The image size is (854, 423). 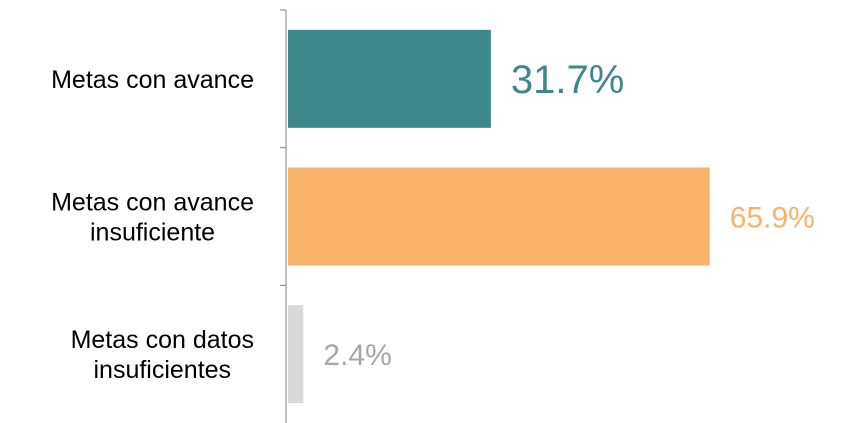 I want to click on axis-layer, so click(x=283, y=216).